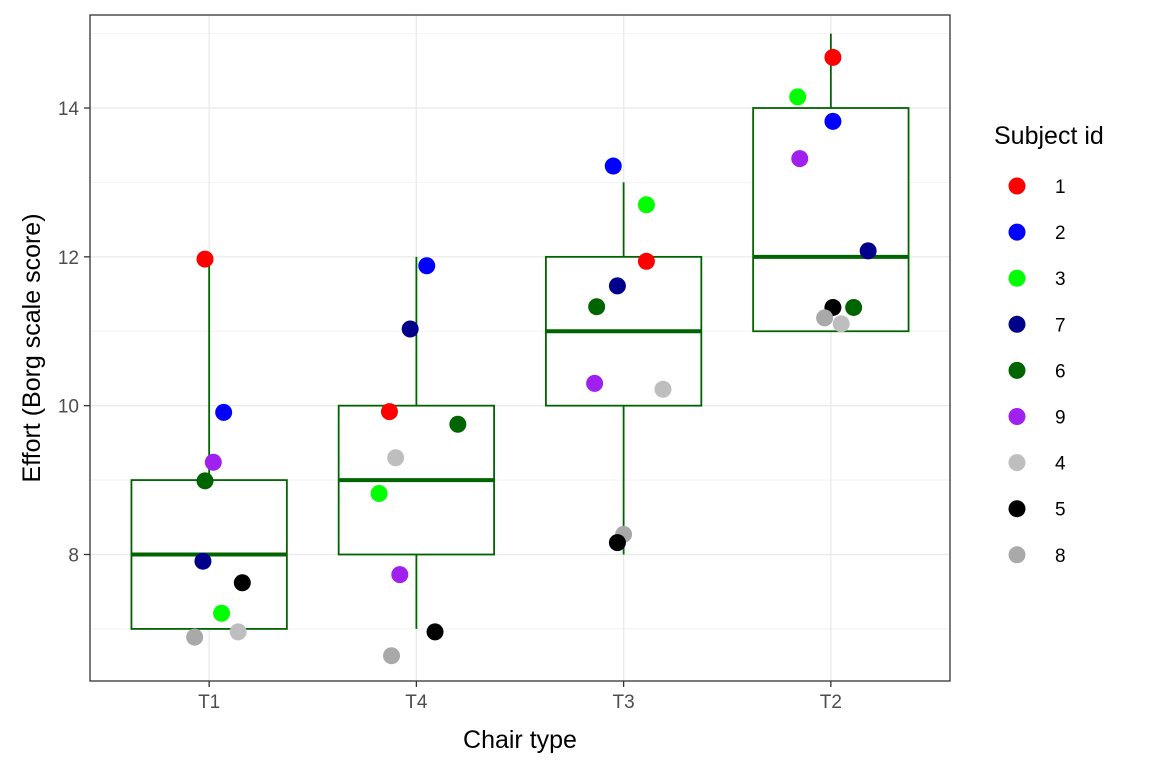 Image resolution: width=1152 pixels, height=768 pixels. I want to click on legend-label-9: 9, so click(1060, 418).